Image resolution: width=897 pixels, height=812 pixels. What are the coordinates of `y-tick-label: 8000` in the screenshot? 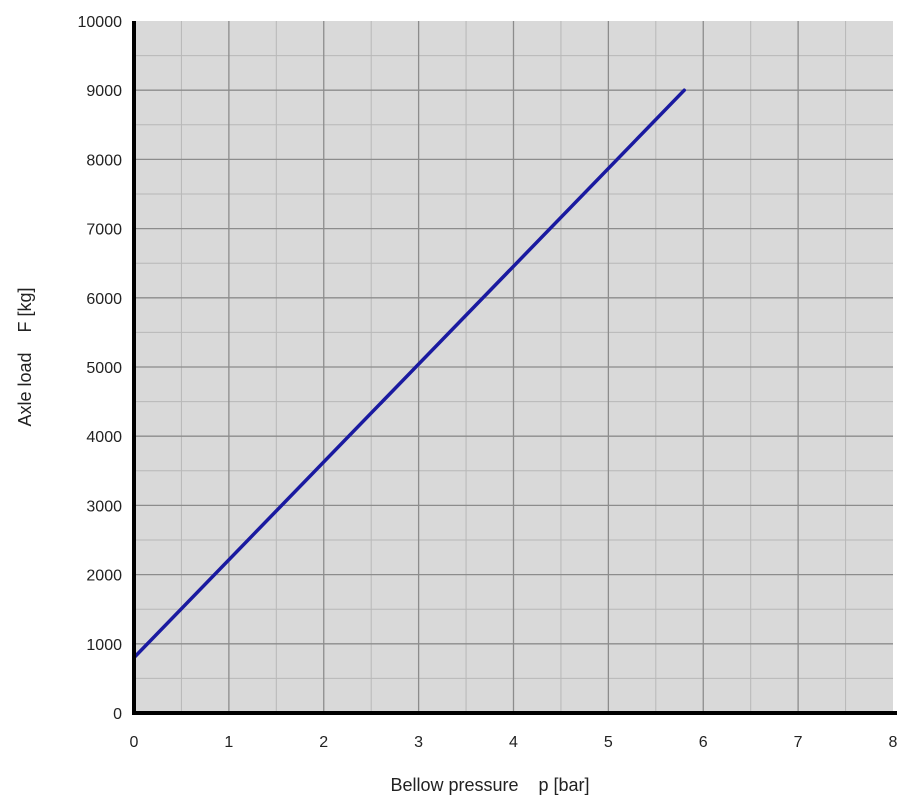 It's located at (104, 160).